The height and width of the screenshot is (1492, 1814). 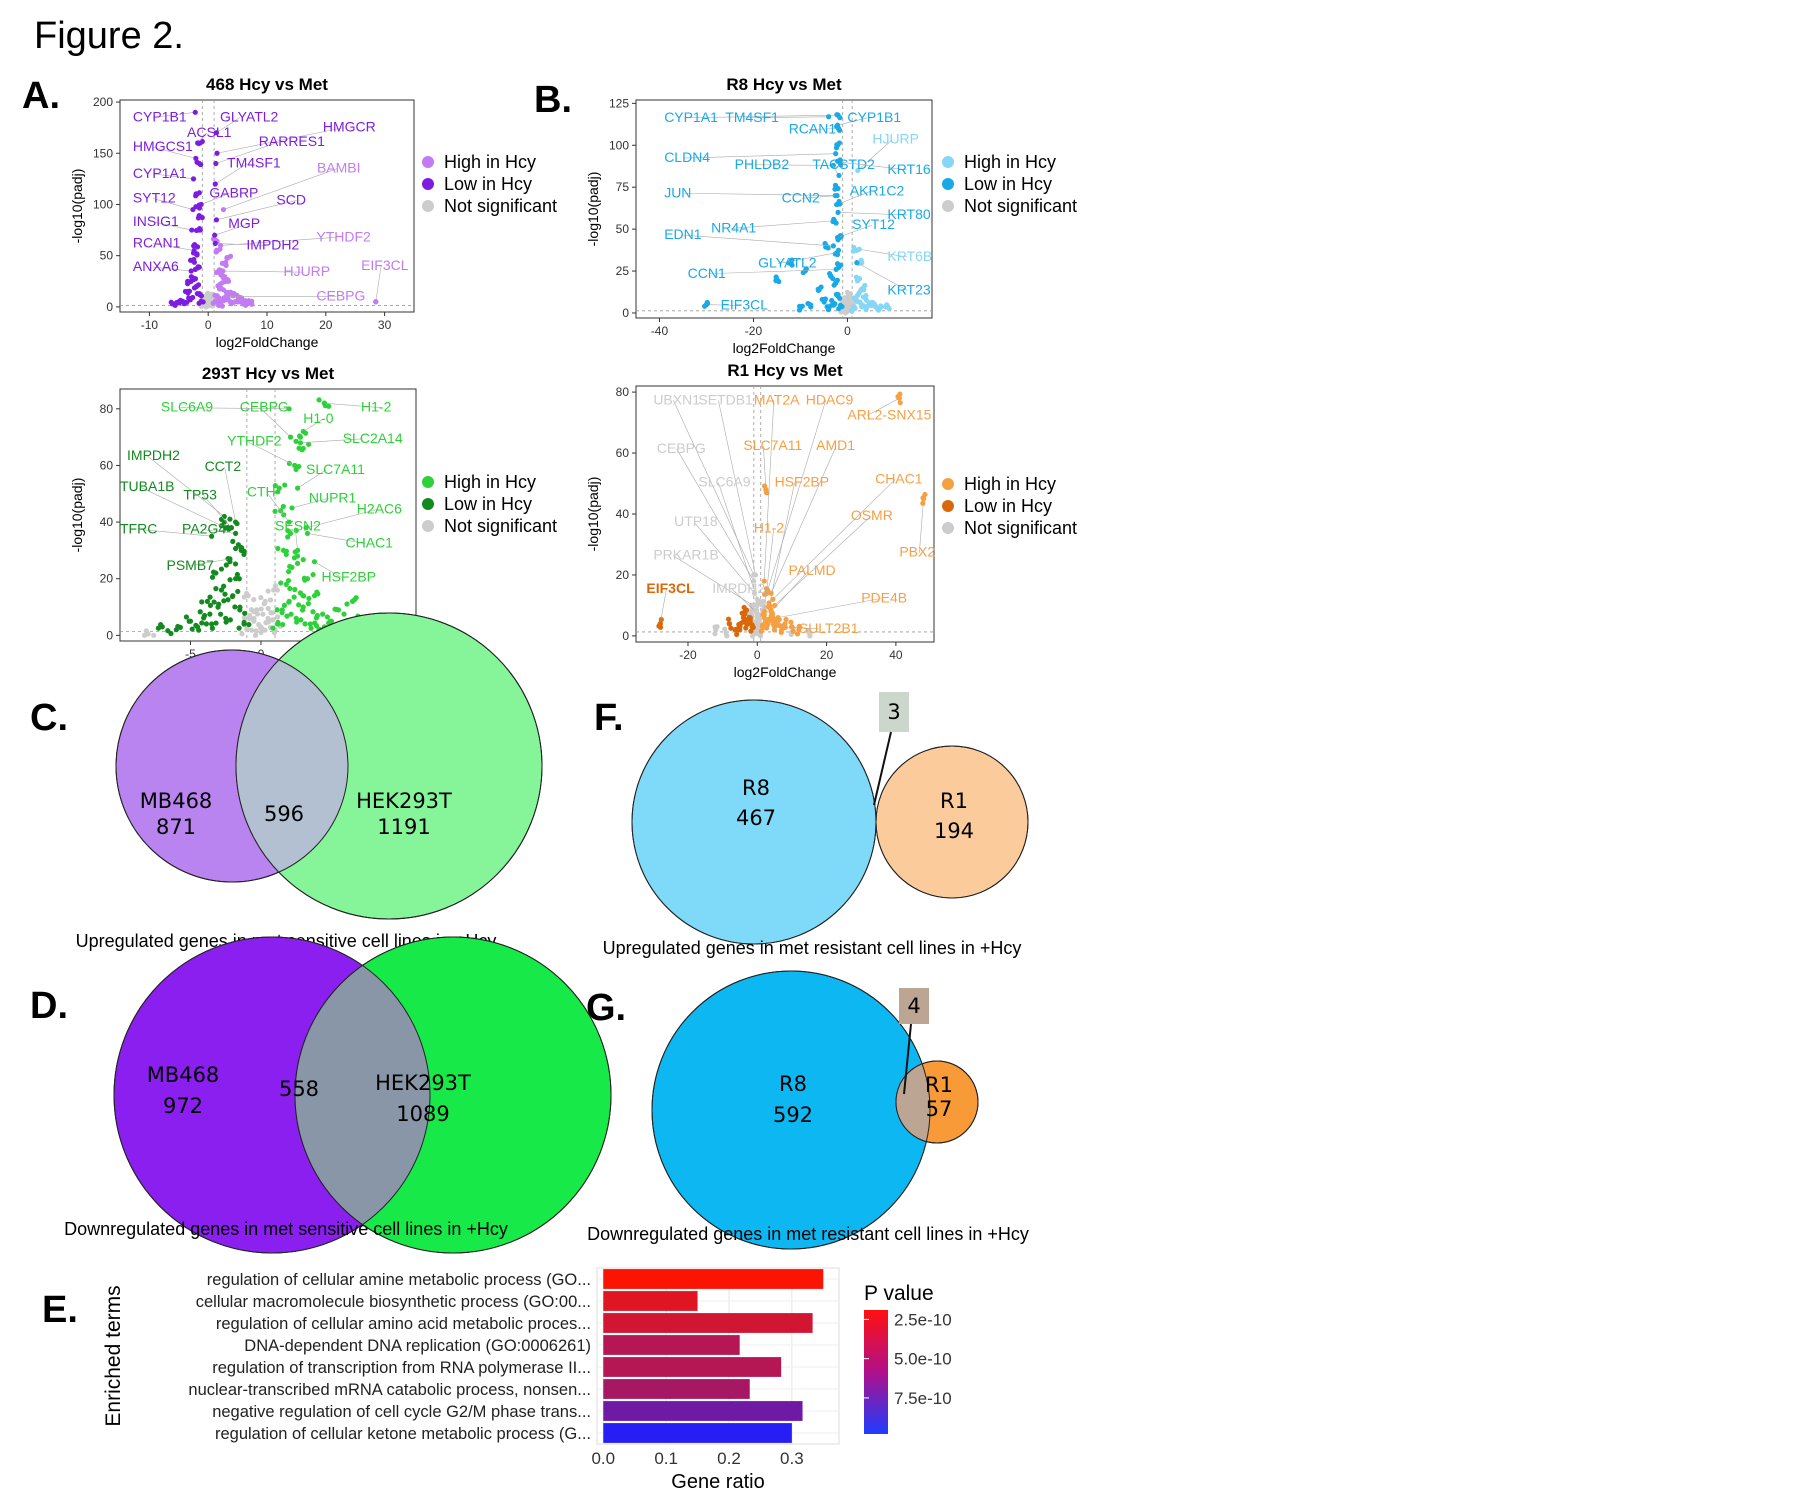 I want to click on gene-label-c: SLC7A11, so click(x=335, y=469).